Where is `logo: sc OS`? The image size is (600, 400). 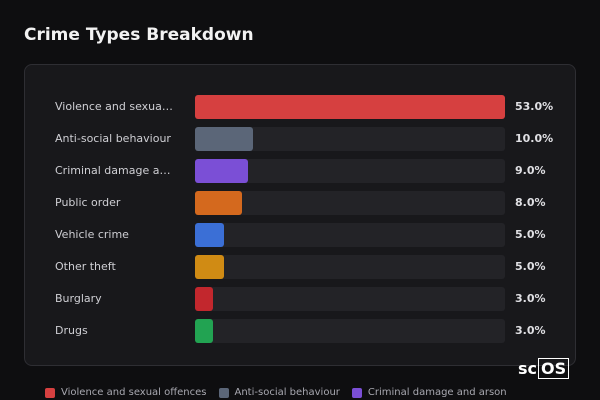
logo: sc OS is located at coordinates (544, 368).